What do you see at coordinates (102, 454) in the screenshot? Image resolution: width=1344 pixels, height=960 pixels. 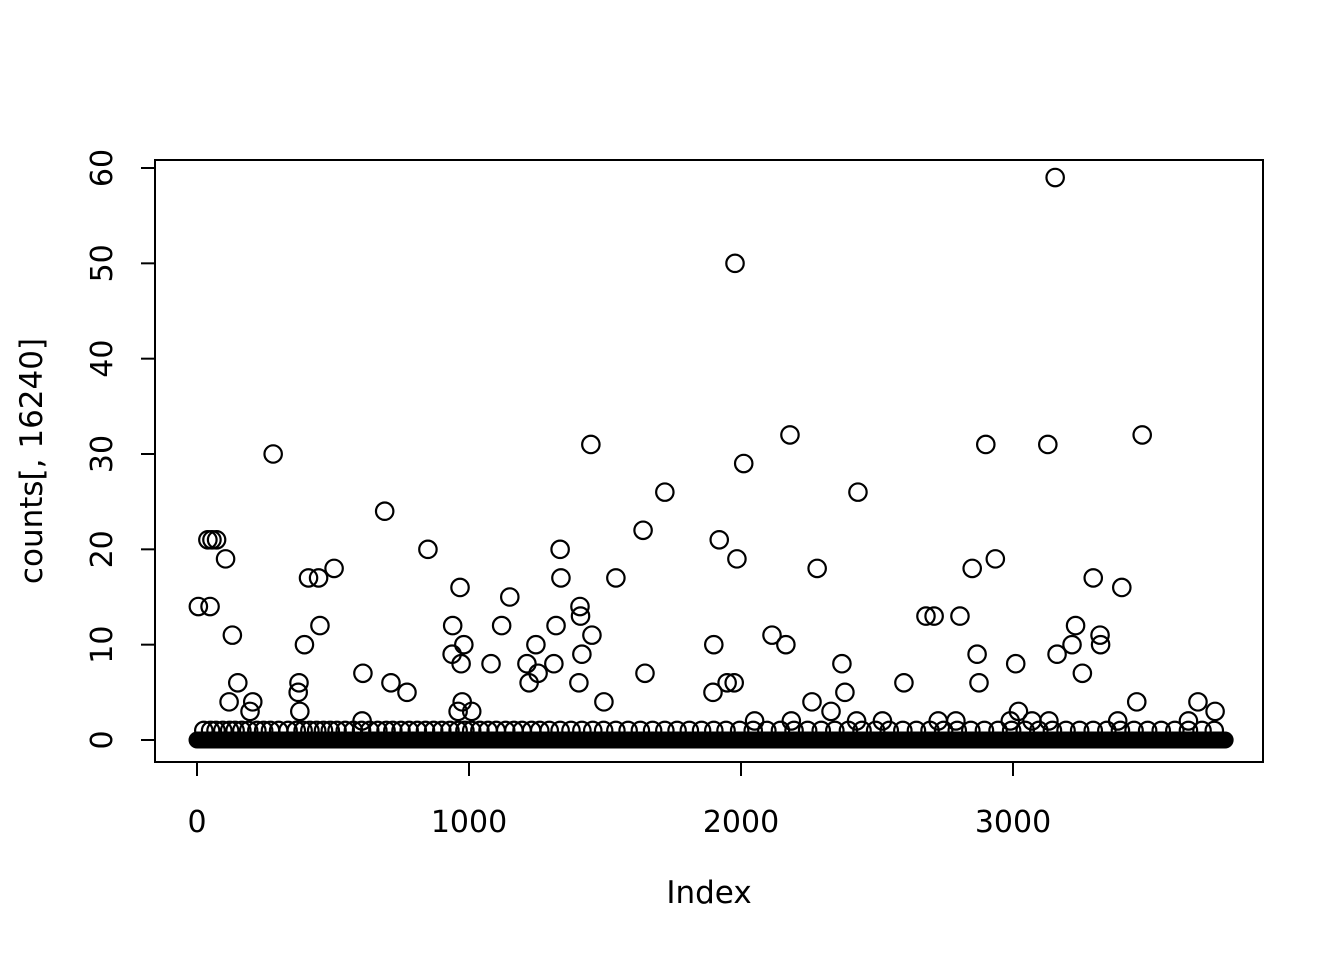 I see `y-tick-label: 30` at bounding box center [102, 454].